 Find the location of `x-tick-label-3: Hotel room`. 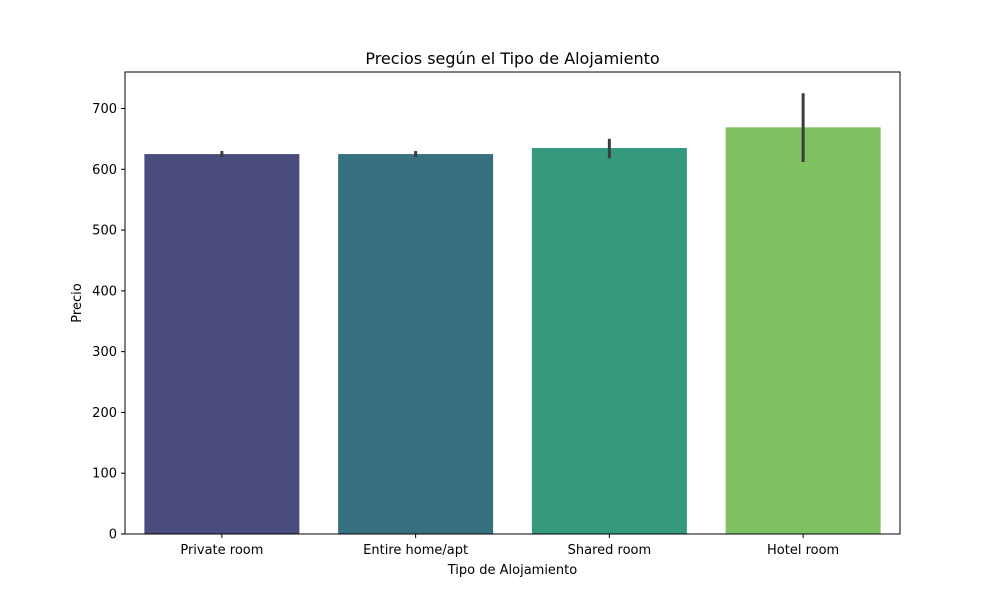

x-tick-label-3: Hotel room is located at coordinates (803, 550).